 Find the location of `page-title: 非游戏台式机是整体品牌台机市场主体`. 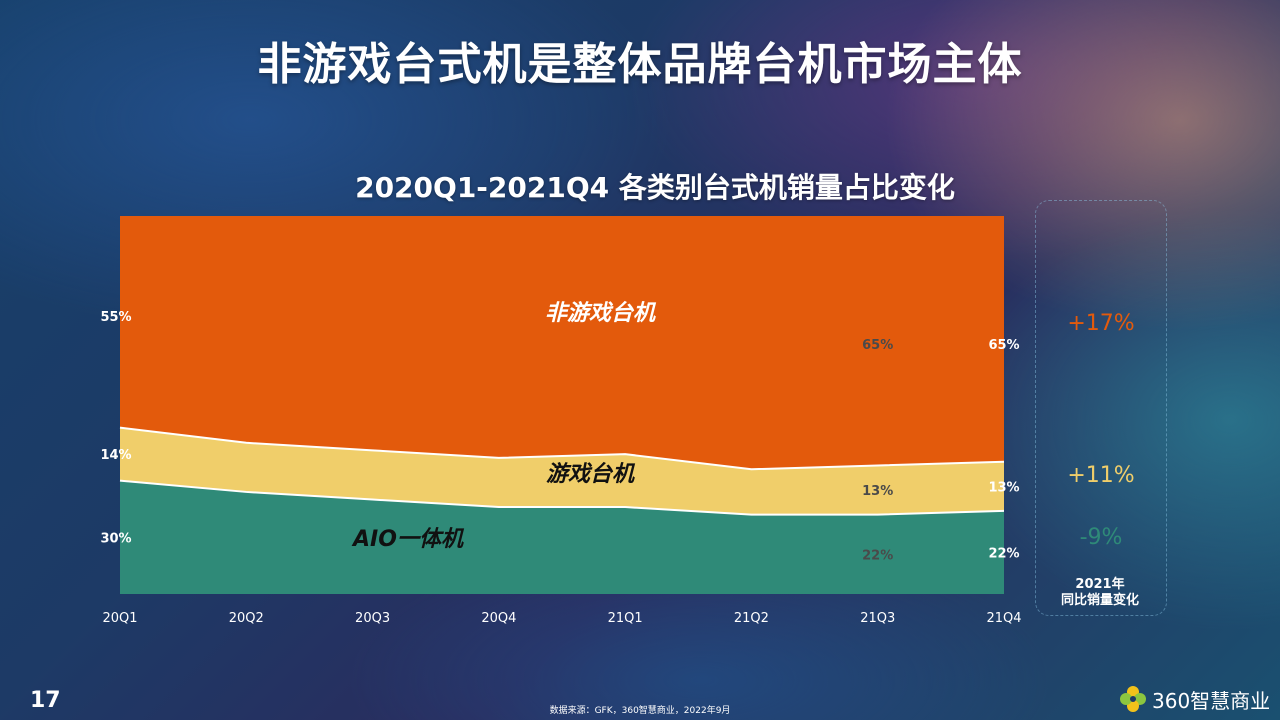

page-title: 非游戏台式机是整体品牌台机市场主体 is located at coordinates (640, 64).